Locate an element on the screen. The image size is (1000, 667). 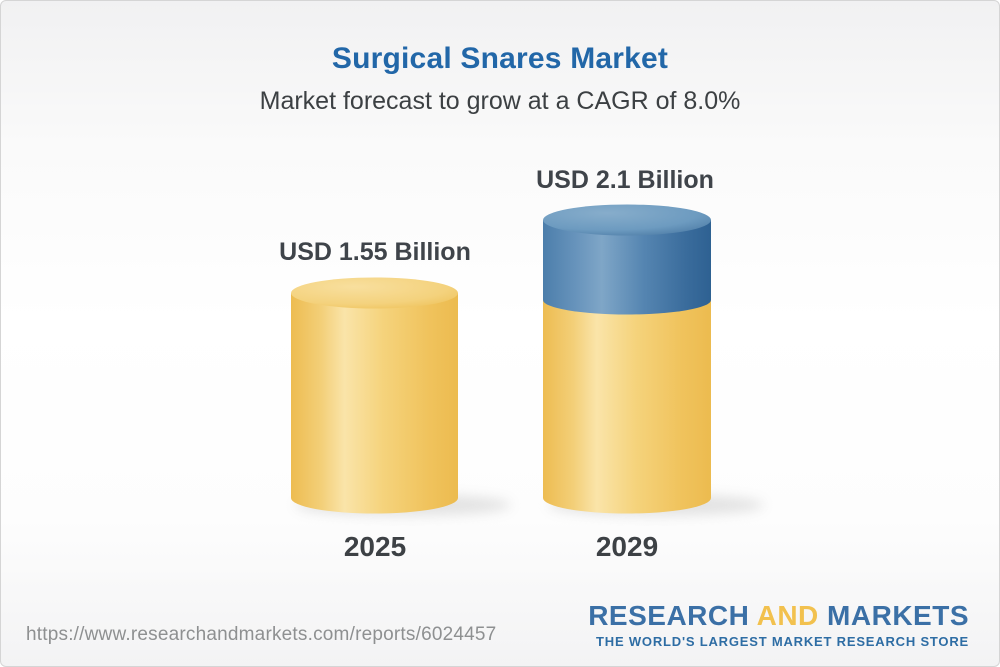
bar-2025-top is located at coordinates (374, 293).